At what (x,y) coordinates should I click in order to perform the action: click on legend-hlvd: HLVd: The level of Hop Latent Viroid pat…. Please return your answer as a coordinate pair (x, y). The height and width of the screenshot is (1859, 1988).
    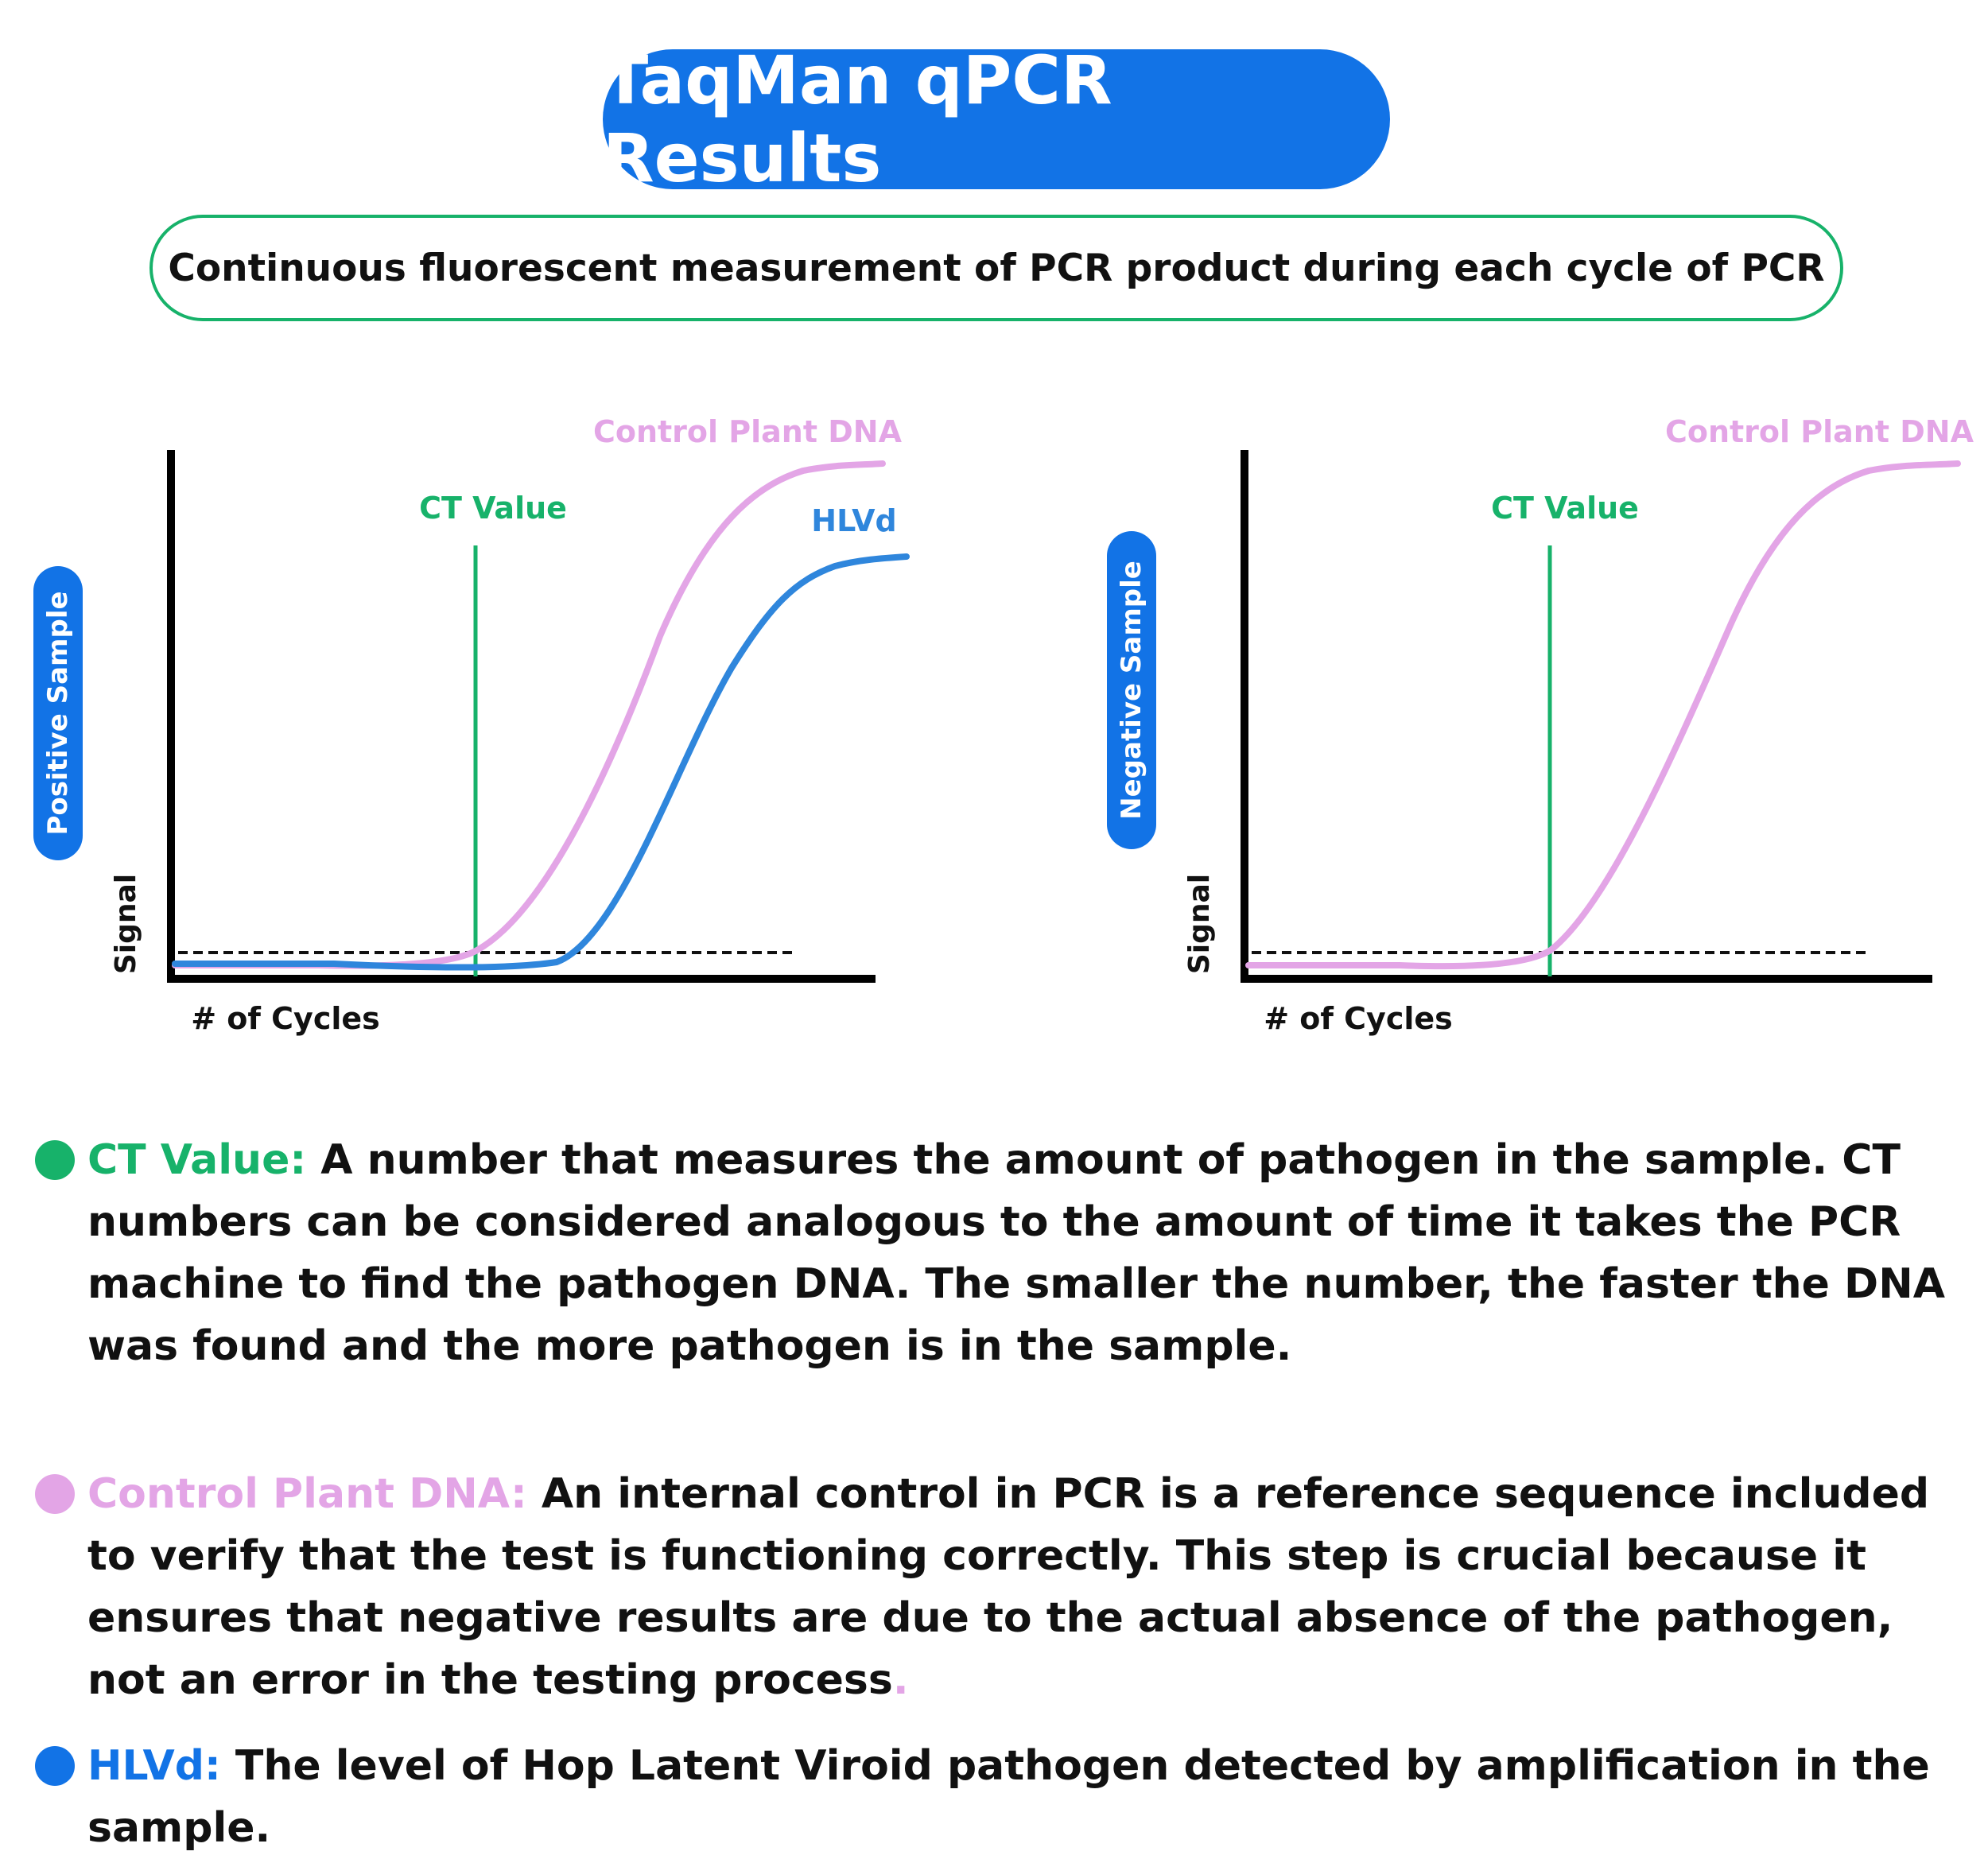
    Looking at the image, I should click on (997, 1797).